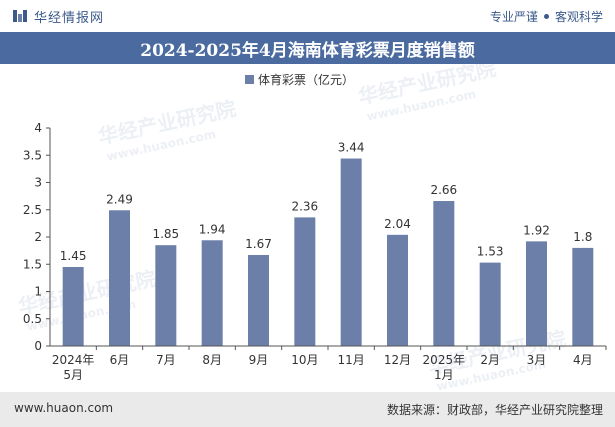 The width and height of the screenshot is (615, 427). I want to click on data-label: 2.49, so click(119, 199).